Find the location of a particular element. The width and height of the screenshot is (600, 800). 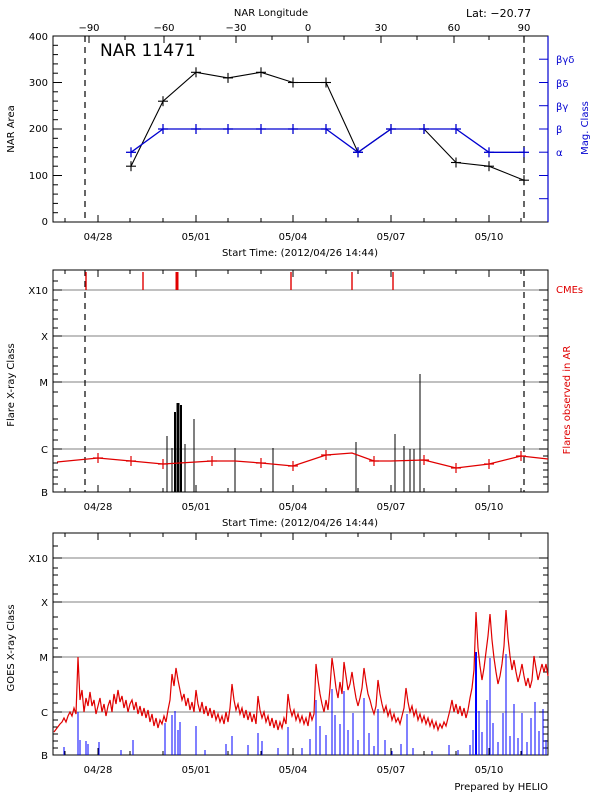

panel3-top-ticks is located at coordinates (293, 536).